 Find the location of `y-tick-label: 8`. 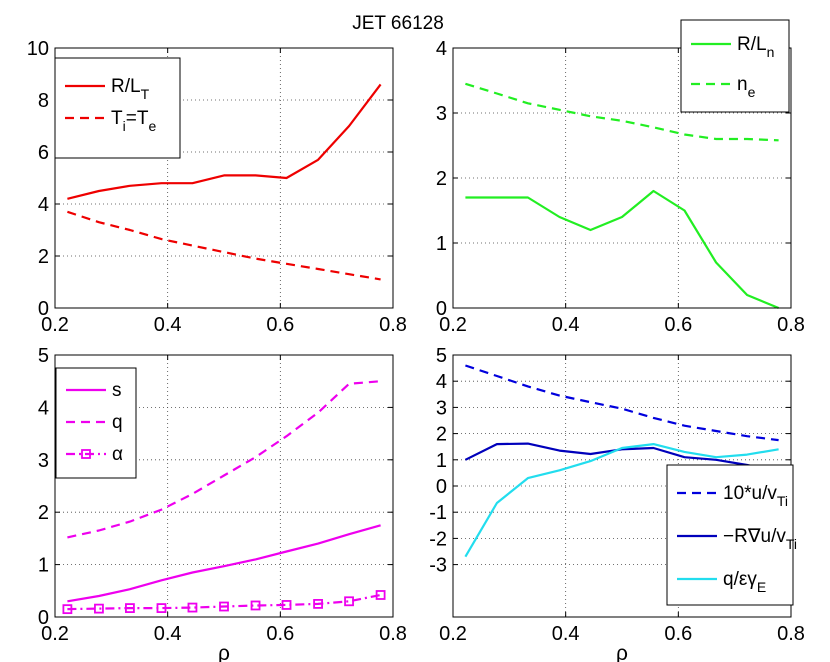

y-tick-label: 8 is located at coordinates (43, 101).